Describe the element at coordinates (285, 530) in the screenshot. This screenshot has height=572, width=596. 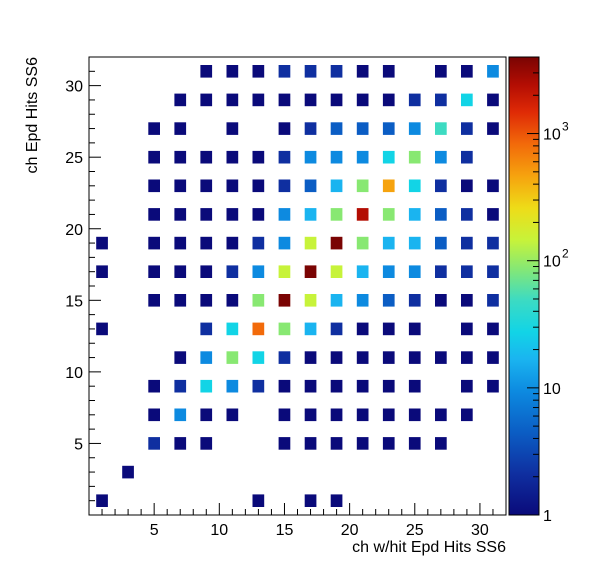
I see `x-tick-label: 15` at that location.